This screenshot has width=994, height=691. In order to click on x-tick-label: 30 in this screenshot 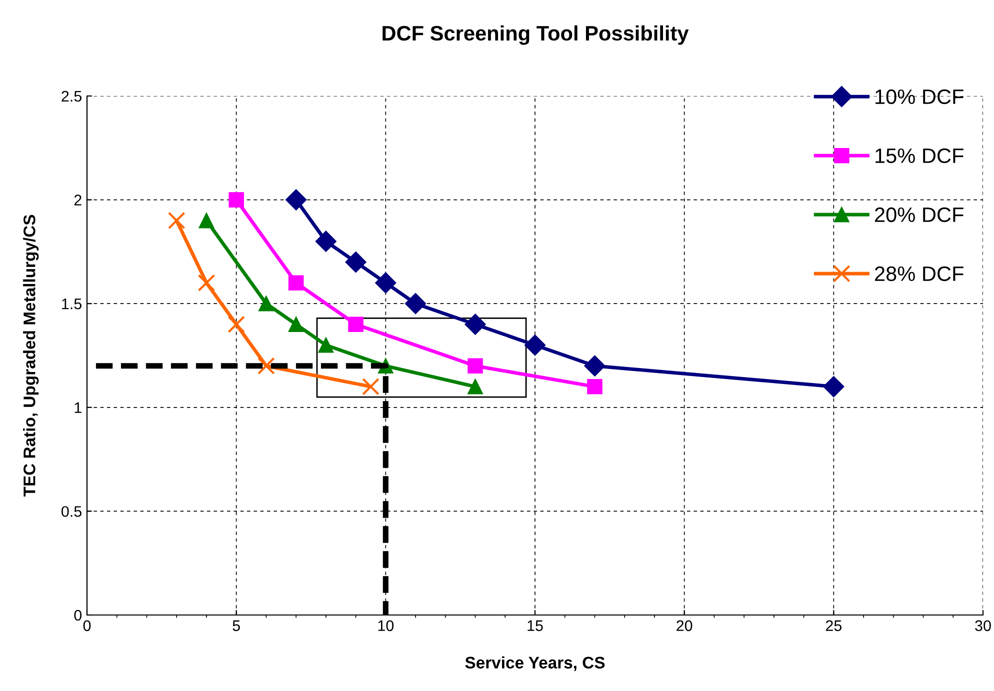, I will do `click(983, 626)`.